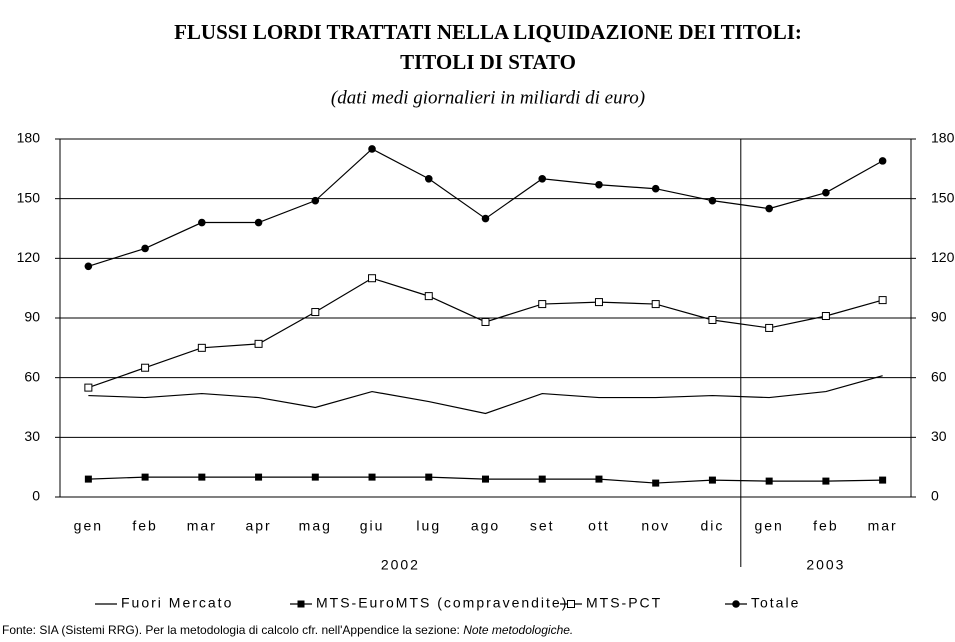  Describe the element at coordinates (29, 257) in the screenshot. I see `y-tick-label: 120` at that location.